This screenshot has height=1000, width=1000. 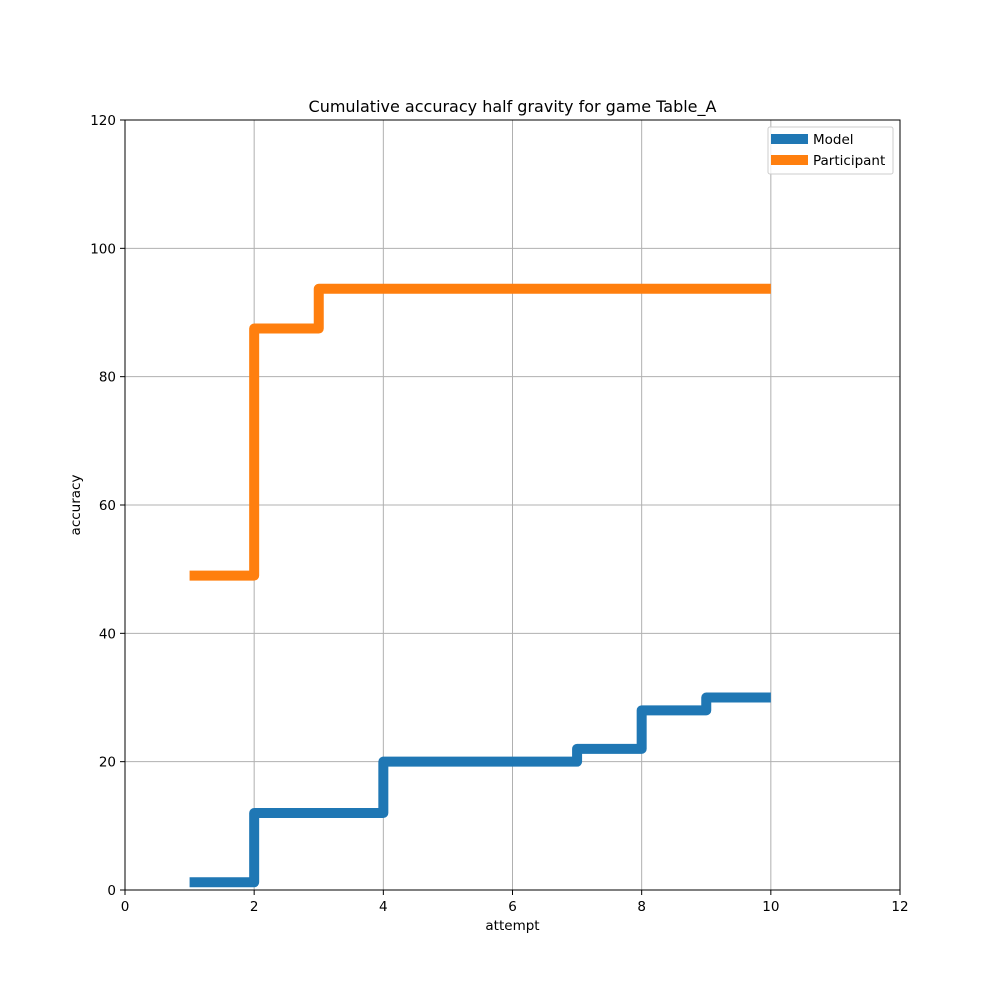 What do you see at coordinates (641, 907) in the screenshot?
I see `x-tick-label: 8` at bounding box center [641, 907].